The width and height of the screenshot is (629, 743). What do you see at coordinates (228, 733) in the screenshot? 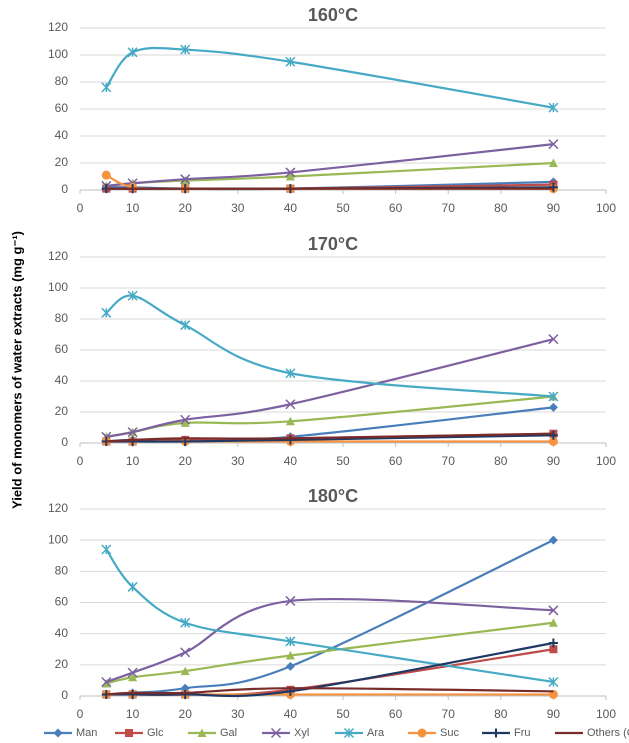
I see `legend-label: Gal` at bounding box center [228, 733].